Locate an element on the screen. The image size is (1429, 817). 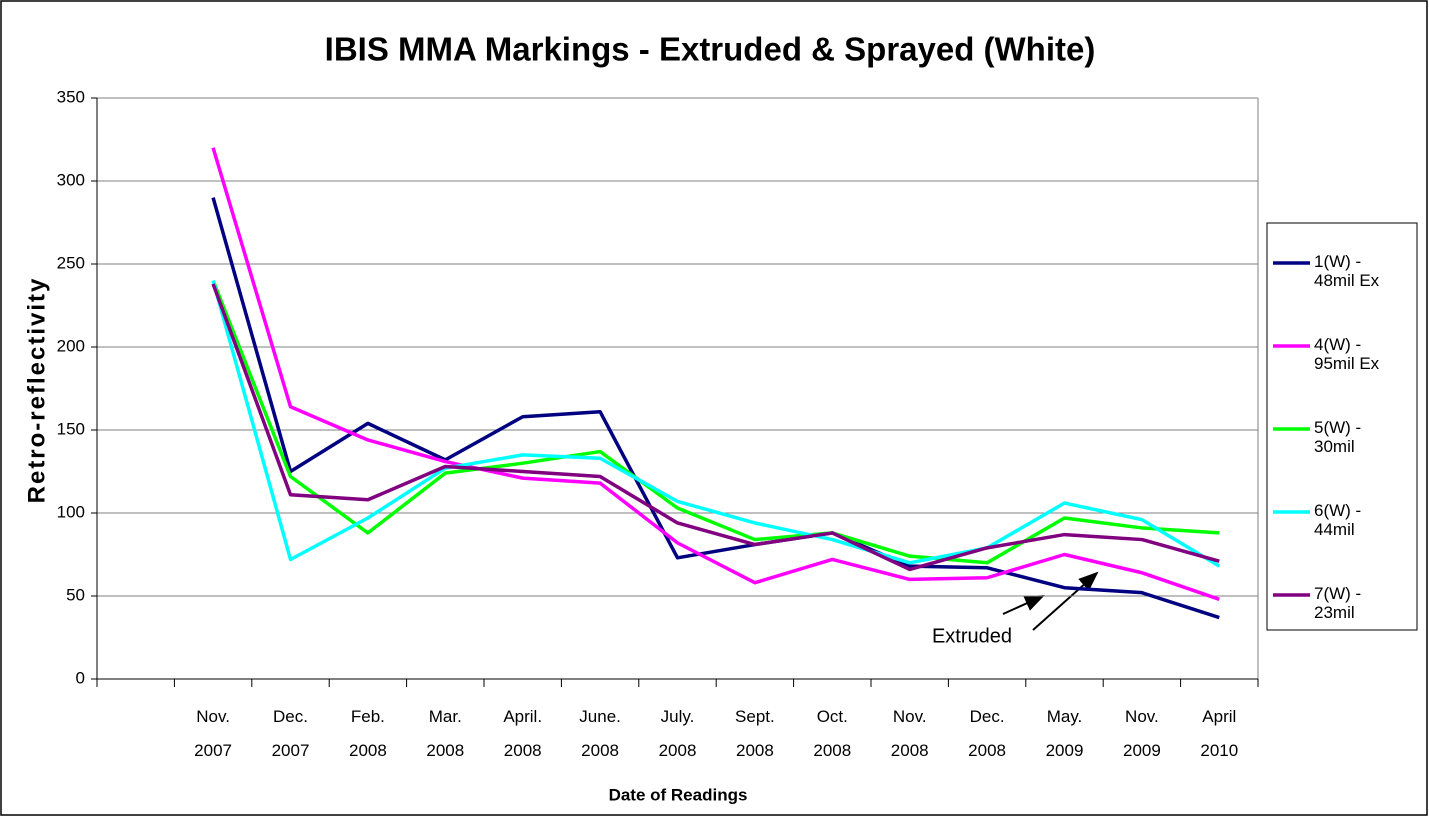
x-tick-label: June. 2008 is located at coordinates (600, 733).